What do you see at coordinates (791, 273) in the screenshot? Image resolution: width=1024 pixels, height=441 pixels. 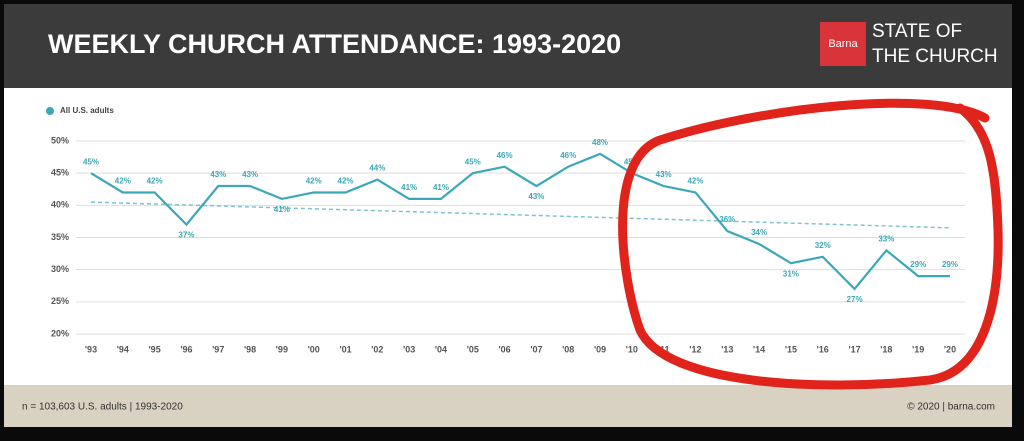 I see `data-label: 31%` at bounding box center [791, 273].